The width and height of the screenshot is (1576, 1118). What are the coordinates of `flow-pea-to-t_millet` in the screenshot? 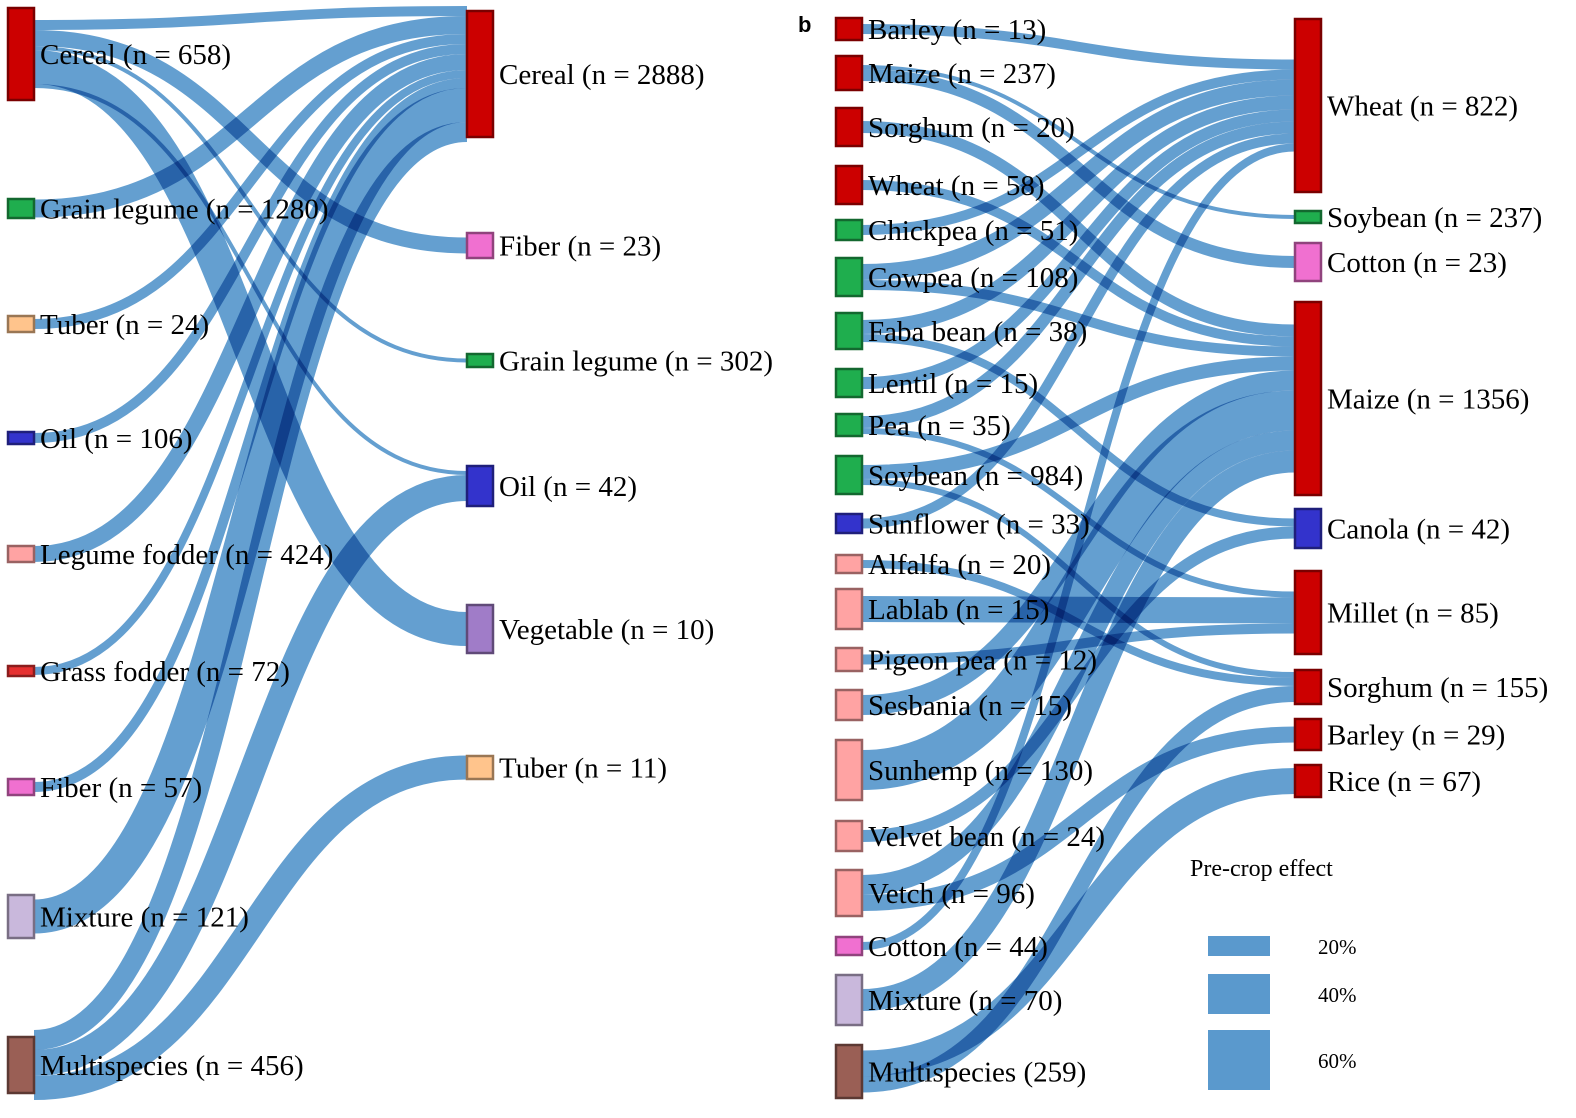 It's located at (1078, 513).